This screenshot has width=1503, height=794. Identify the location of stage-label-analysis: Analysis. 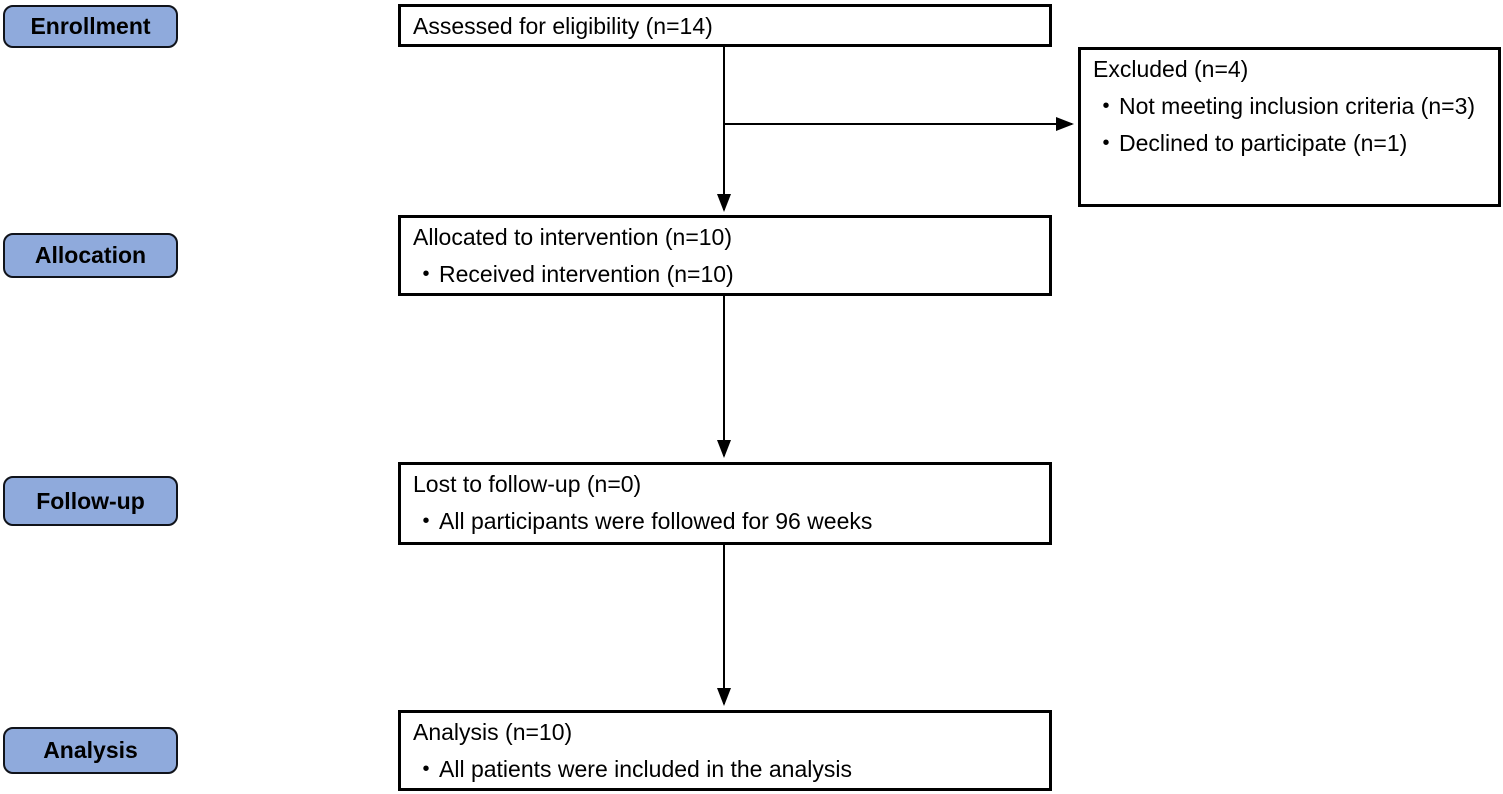
(90, 750).